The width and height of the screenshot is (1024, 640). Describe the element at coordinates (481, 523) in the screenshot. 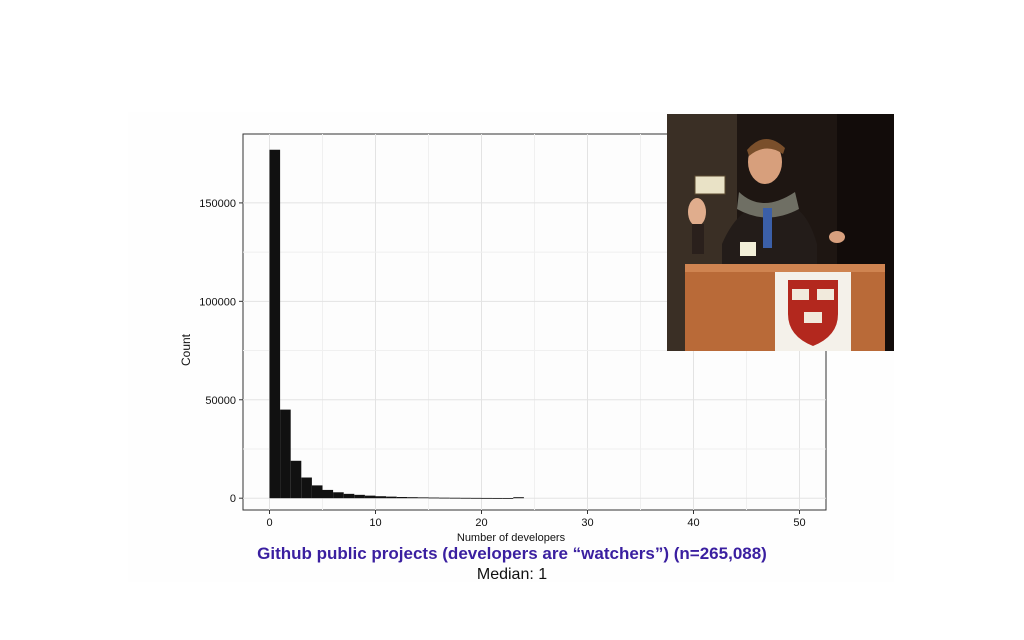

I see `x-tick-label: 20` at that location.